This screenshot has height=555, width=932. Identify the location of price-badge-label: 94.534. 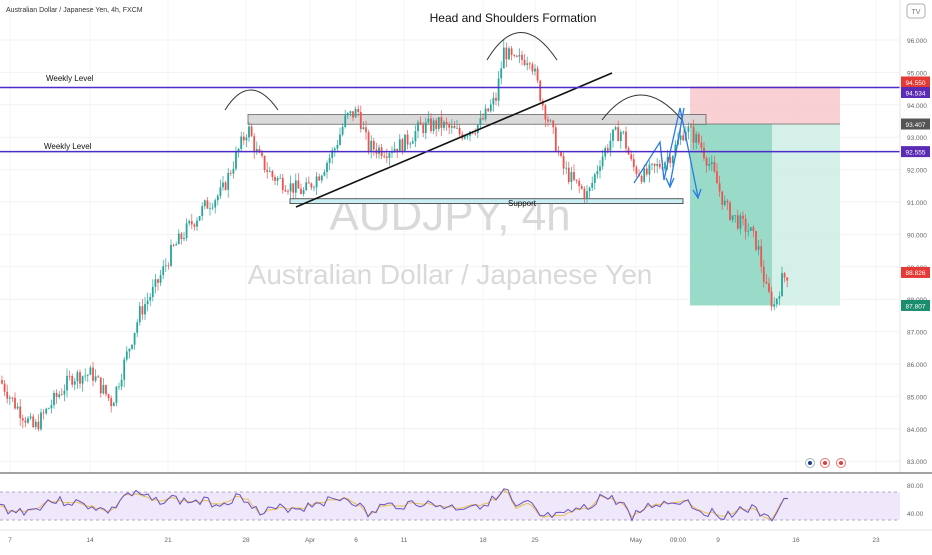
(916, 93).